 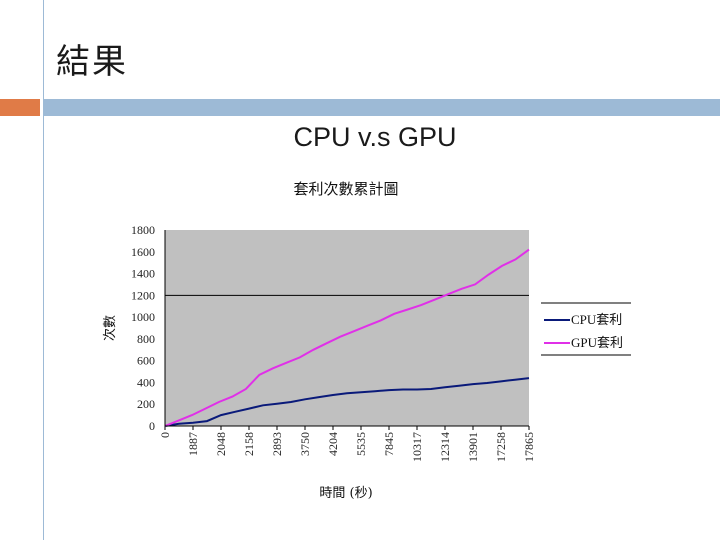 I want to click on y-tick-label: 200, so click(x=146, y=404).